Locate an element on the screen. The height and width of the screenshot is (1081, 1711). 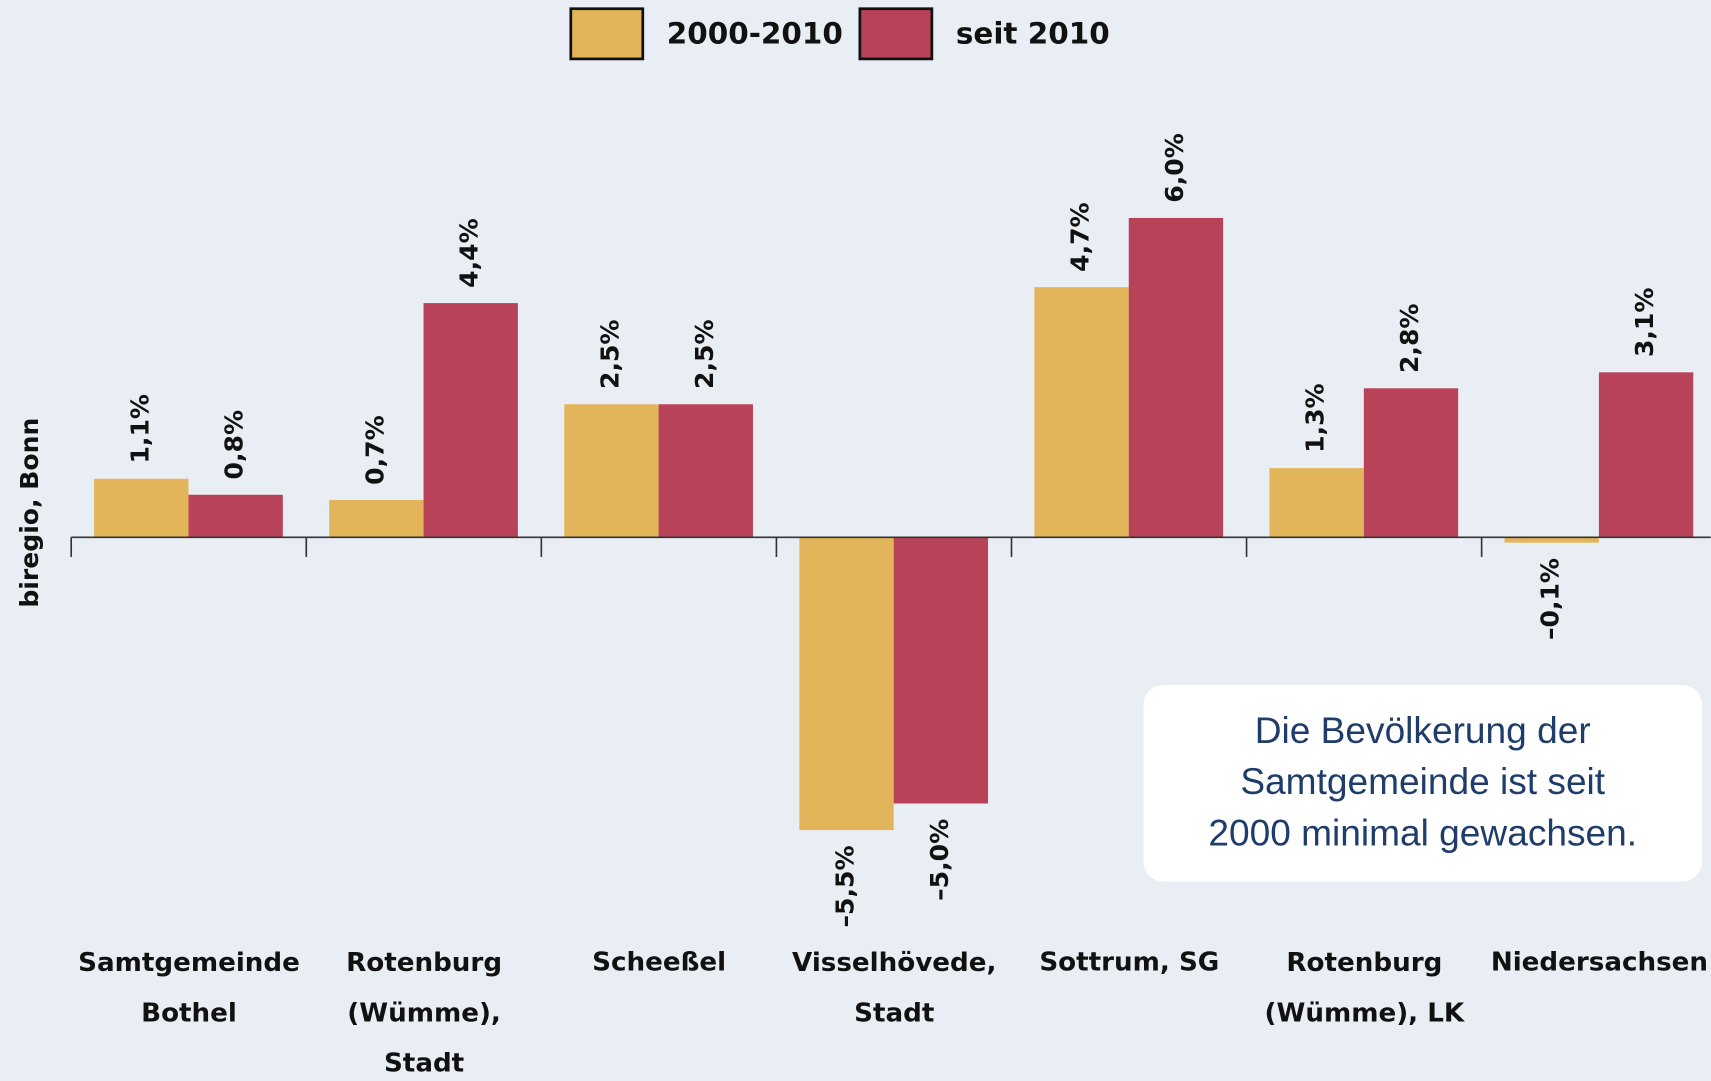
legend-label: seit 2010 is located at coordinates (1033, 33).